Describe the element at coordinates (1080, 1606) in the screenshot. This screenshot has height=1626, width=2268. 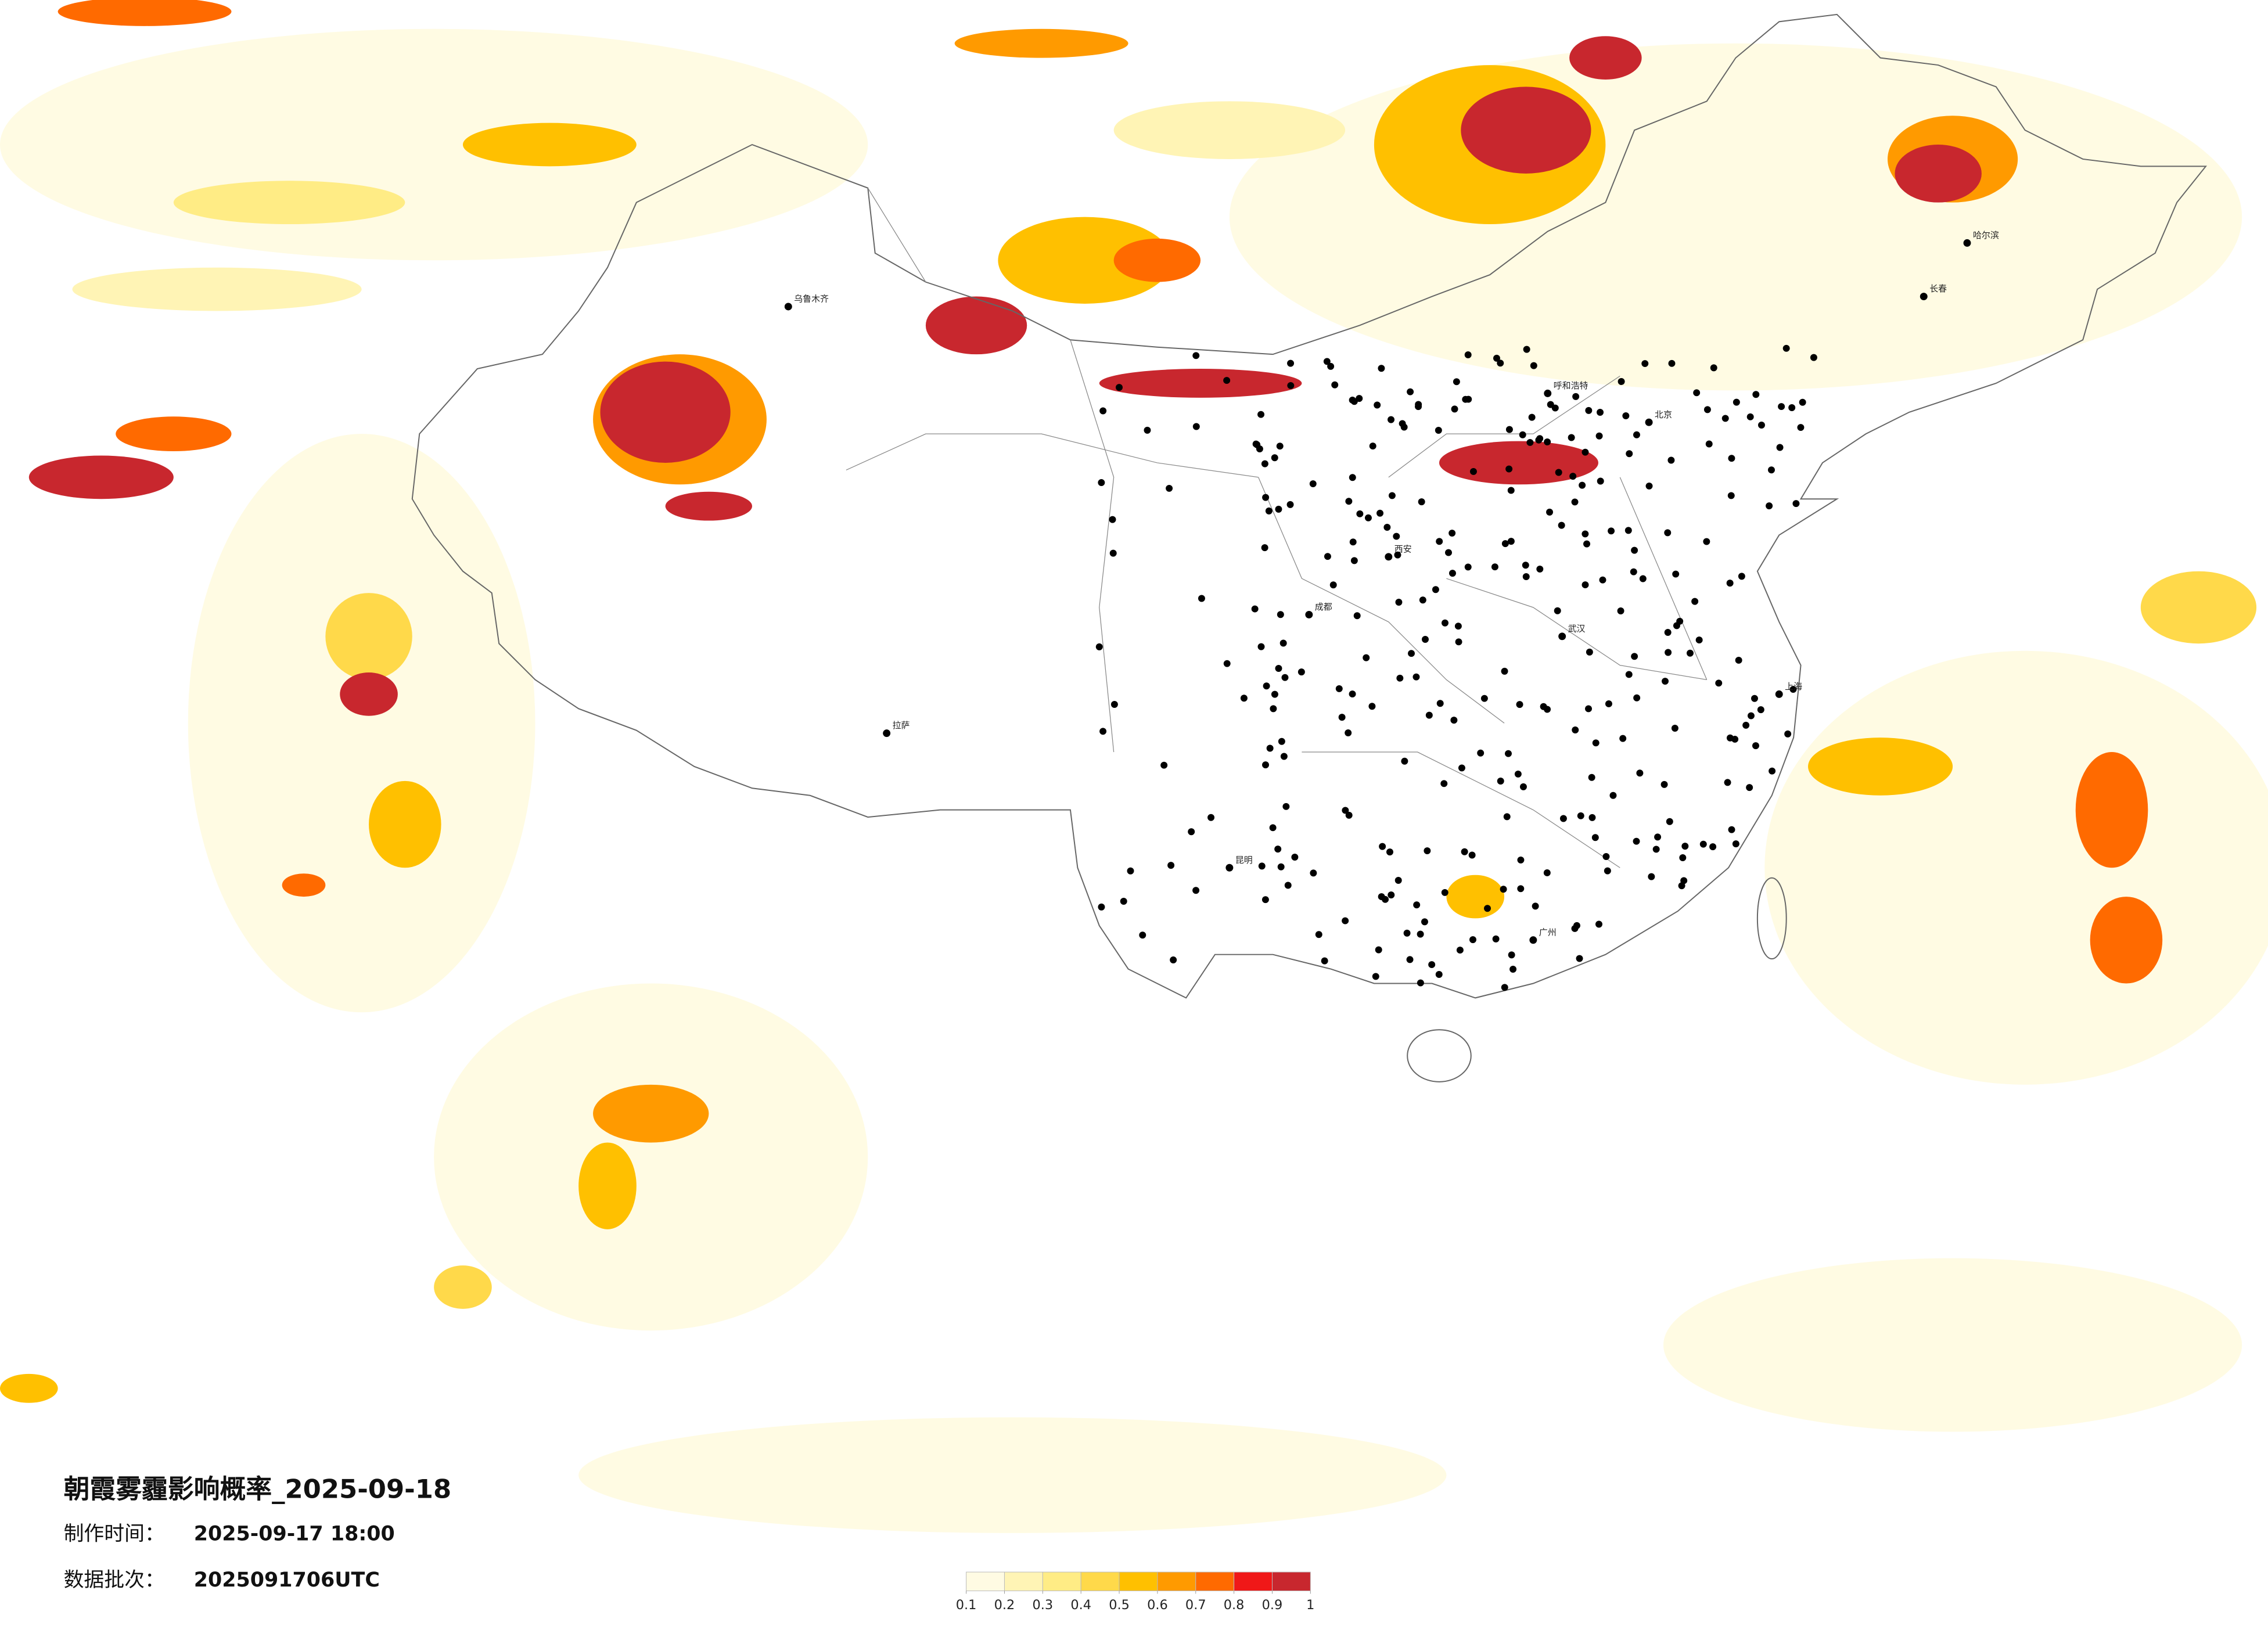
I see `legend-tick-label: 0.4` at that location.